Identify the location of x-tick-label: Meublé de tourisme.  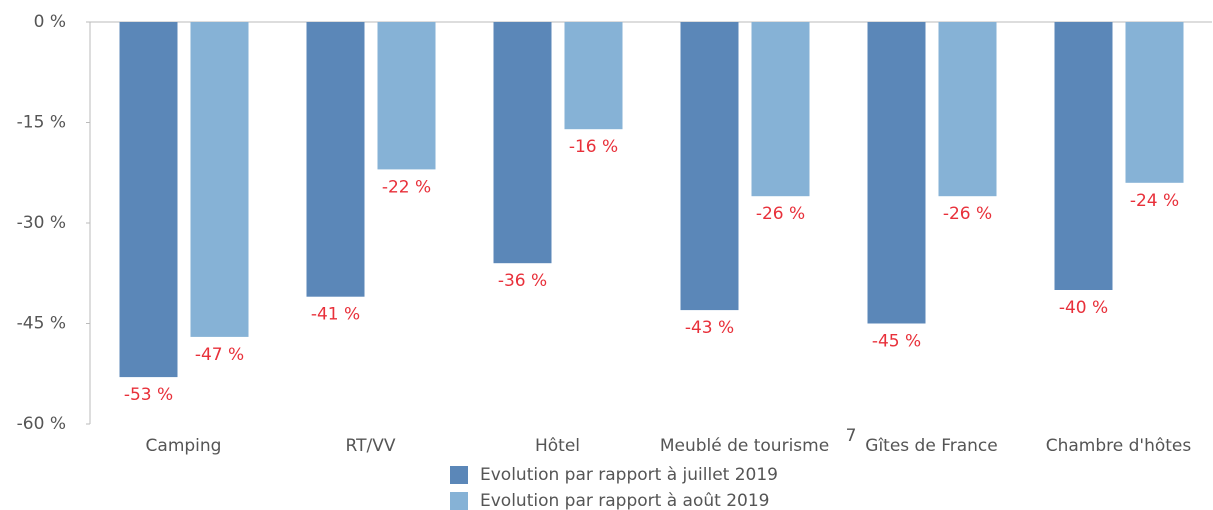
(744, 446).